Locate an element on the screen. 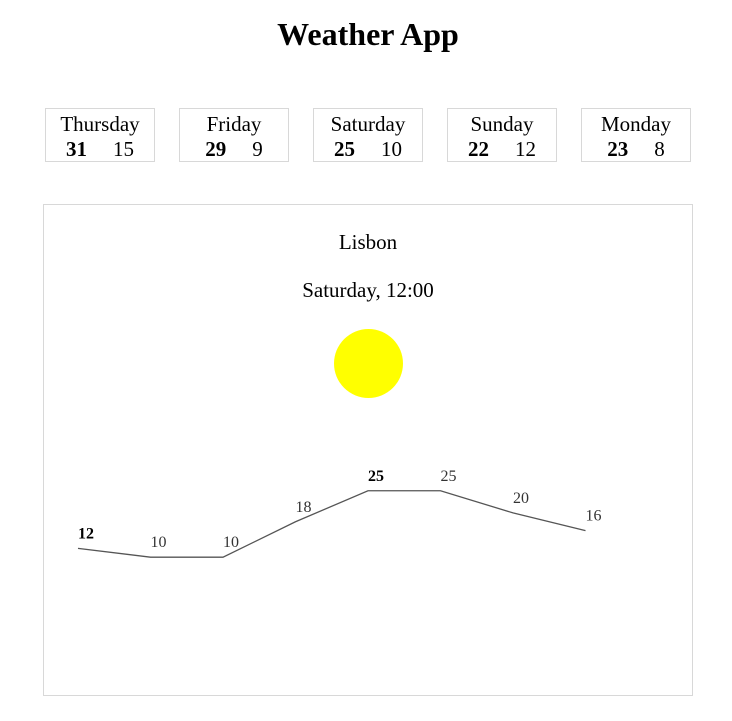 This screenshot has width=732, height=721. day-card-saturday: Saturday 25 10 is located at coordinates (368, 135).